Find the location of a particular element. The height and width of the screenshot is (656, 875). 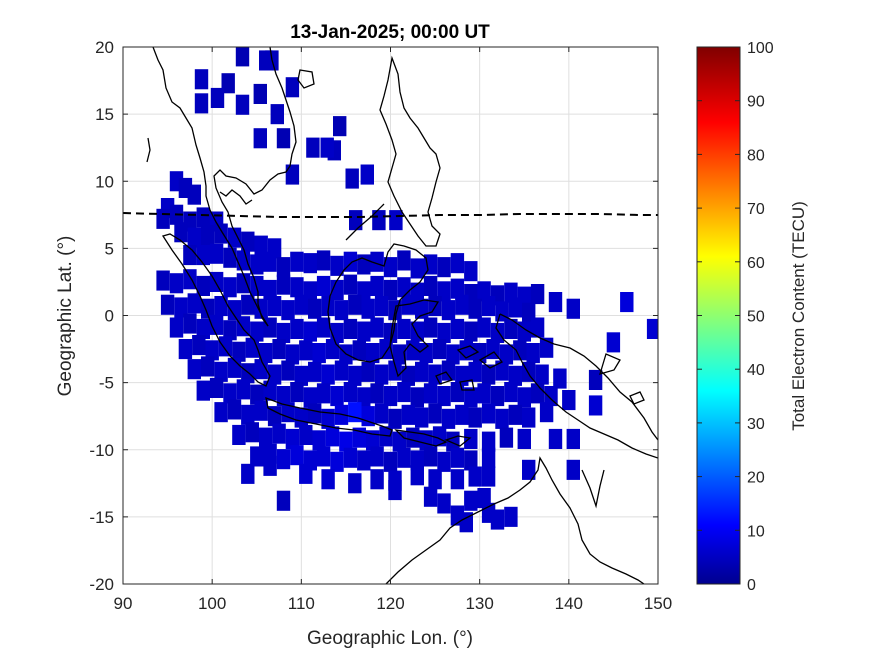

y-tick-label: -20 is located at coordinates (101, 584).